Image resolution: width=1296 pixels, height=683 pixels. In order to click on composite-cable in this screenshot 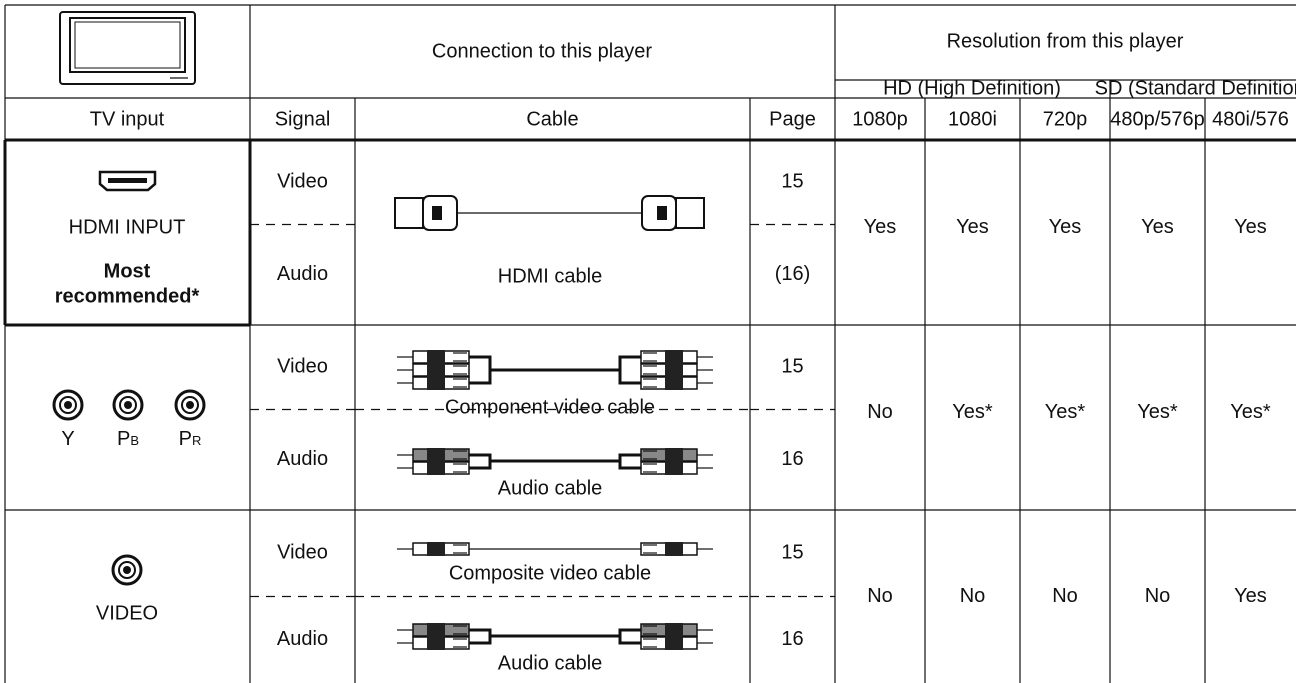, I will do `click(555, 549)`.